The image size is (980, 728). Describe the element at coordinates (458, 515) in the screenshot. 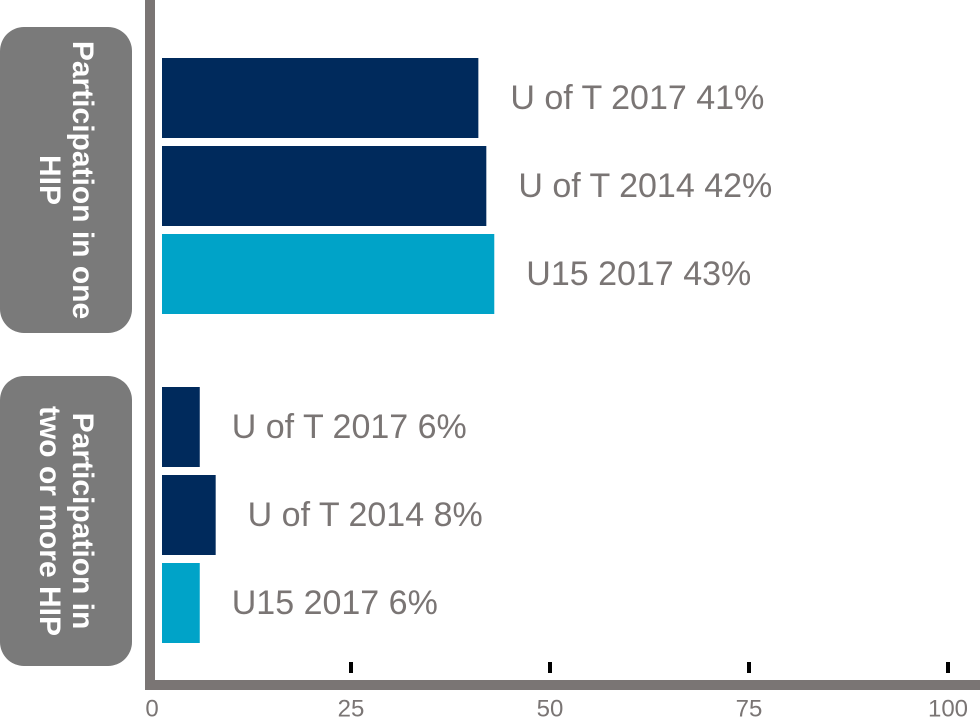

I see `value-label: 8%` at that location.